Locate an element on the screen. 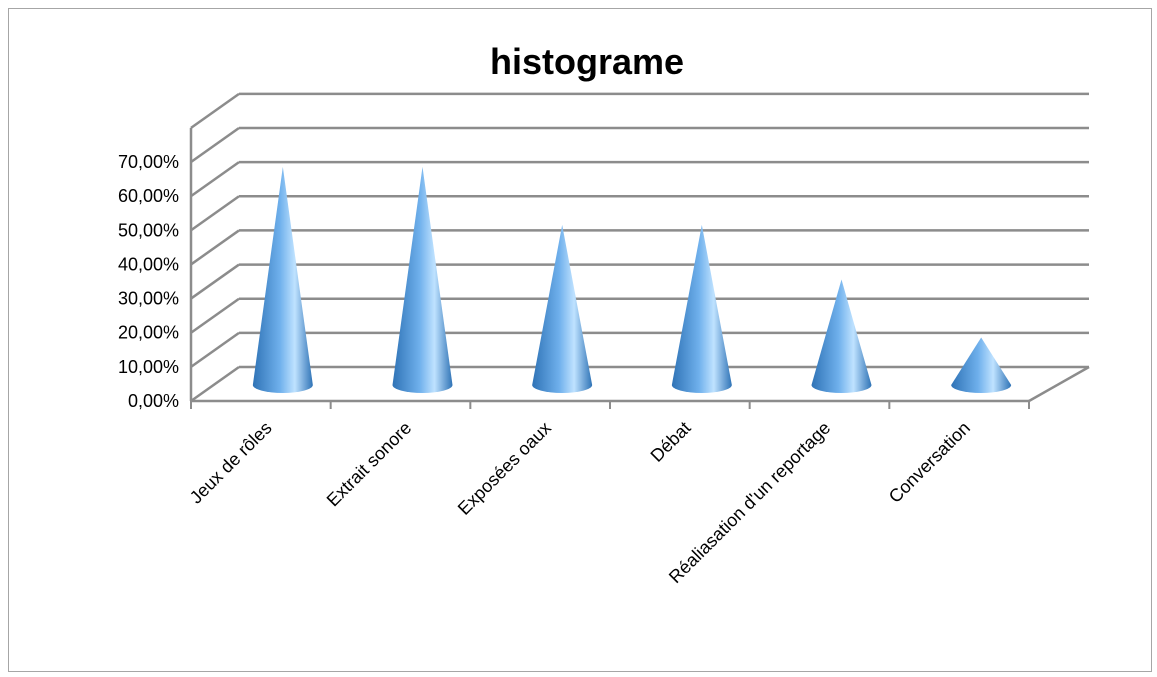 This screenshot has width=1157, height=677. y-tick-label: 50,00% is located at coordinates (148, 230).